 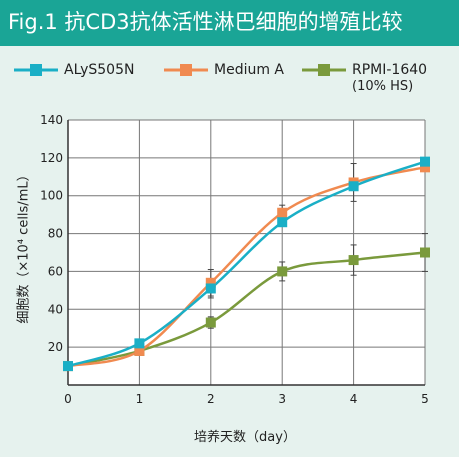 What do you see at coordinates (24, 246) in the screenshot?
I see `y-axis-title: 细胞数（×10⁴ cells/mL）` at bounding box center [24, 246].